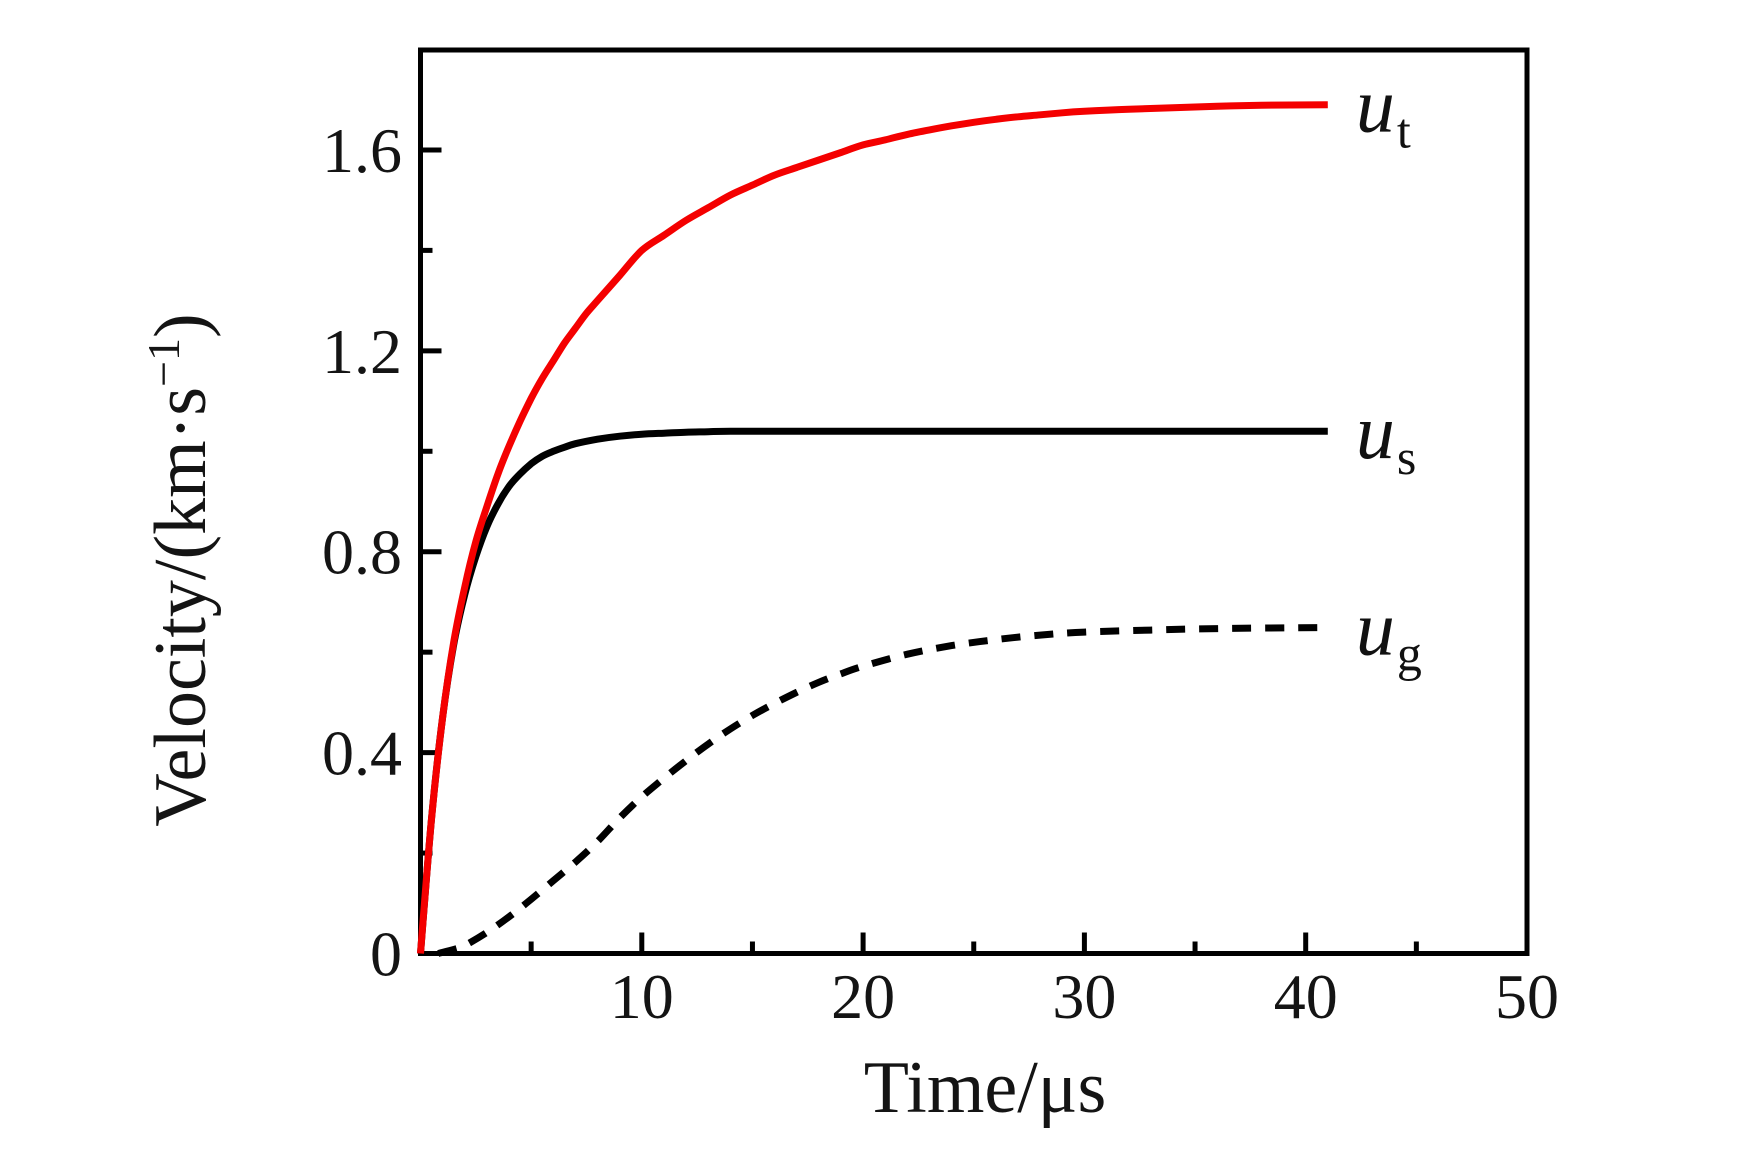  What do you see at coordinates (1389, 633) in the screenshot?
I see `curve-label-ug: ug` at bounding box center [1389, 633].